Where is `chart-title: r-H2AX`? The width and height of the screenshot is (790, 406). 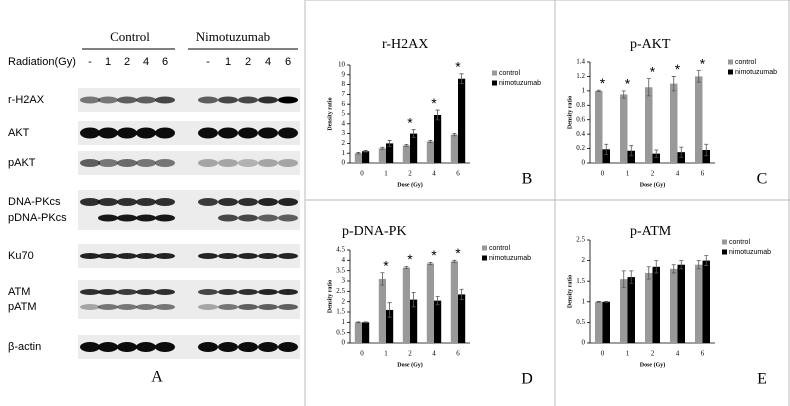
chart-title: r-H2AX is located at coordinates (405, 44).